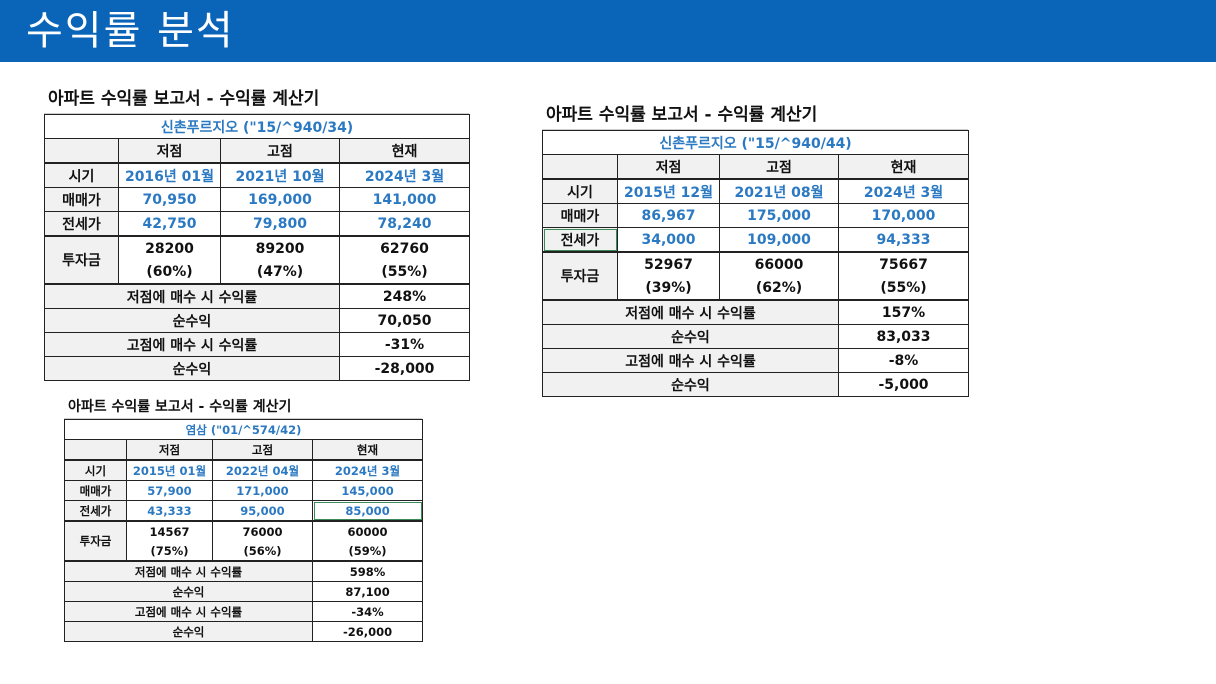  What do you see at coordinates (262, 530) in the screenshot?
I see `invest-high: 76000` at bounding box center [262, 530].